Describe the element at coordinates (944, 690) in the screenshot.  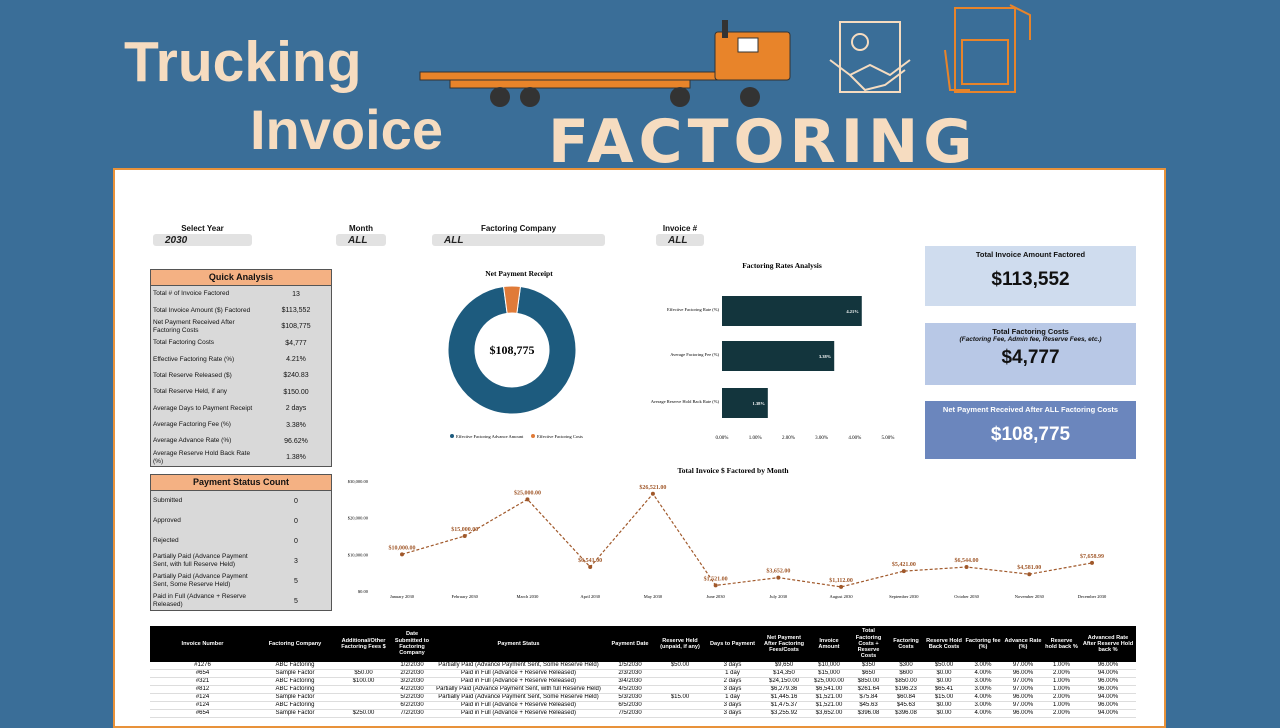
I see `table-cell: $65.41` at that location.